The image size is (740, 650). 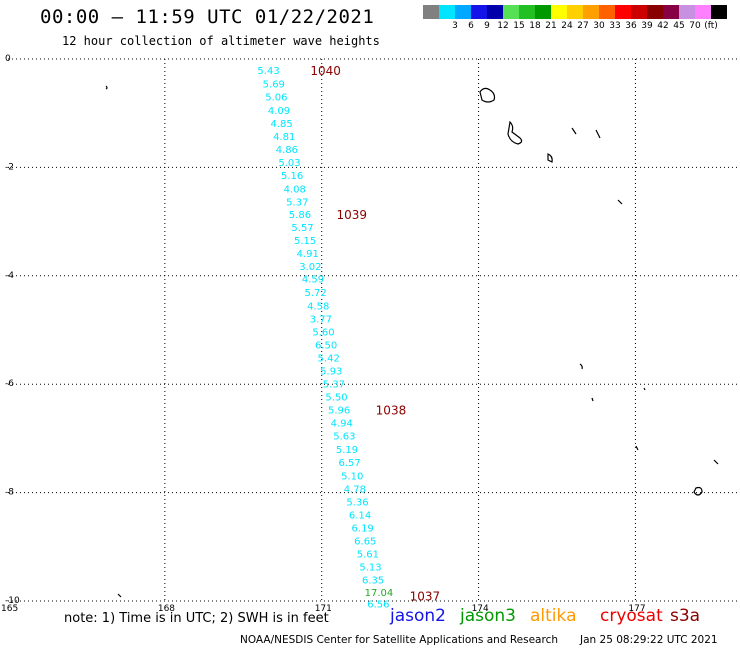 I want to click on swh-value: 5.50, so click(x=336, y=398).